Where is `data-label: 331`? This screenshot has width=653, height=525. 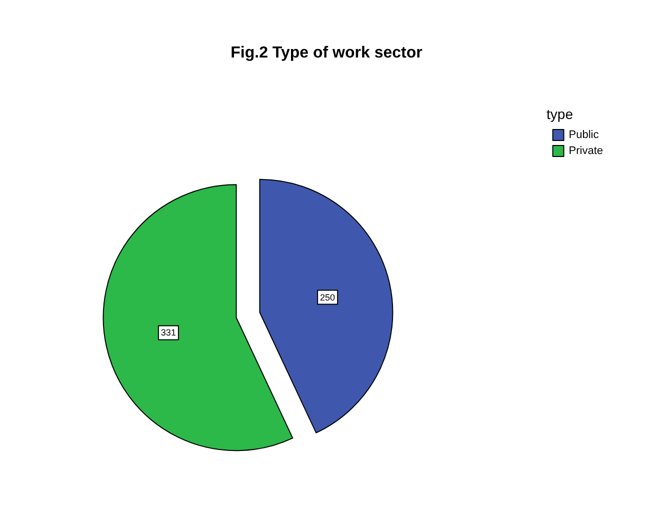 data-label: 331 is located at coordinates (168, 333).